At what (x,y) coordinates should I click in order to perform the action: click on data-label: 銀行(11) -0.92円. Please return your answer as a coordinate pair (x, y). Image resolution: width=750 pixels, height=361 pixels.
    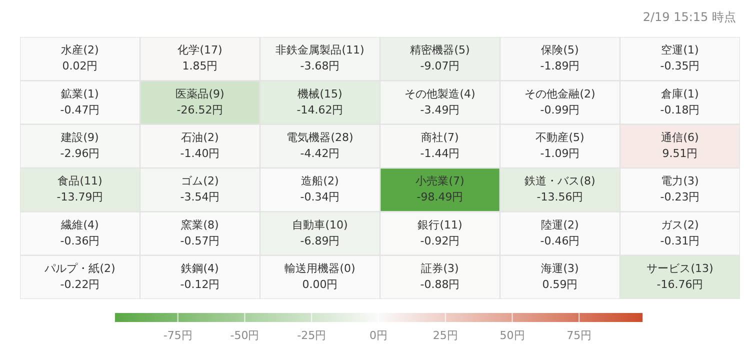
    Looking at the image, I should click on (440, 233).